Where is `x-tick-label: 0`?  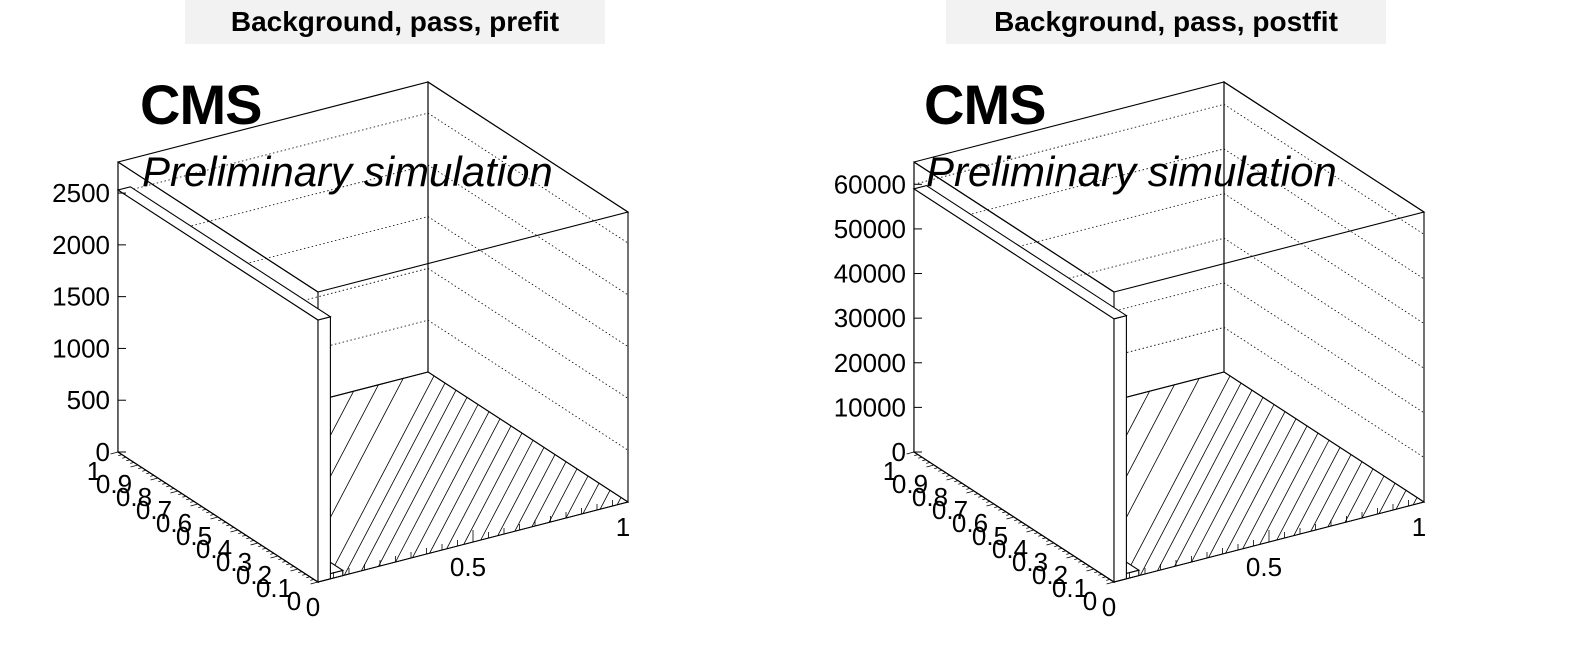 x-tick-label: 0 is located at coordinates (313, 607).